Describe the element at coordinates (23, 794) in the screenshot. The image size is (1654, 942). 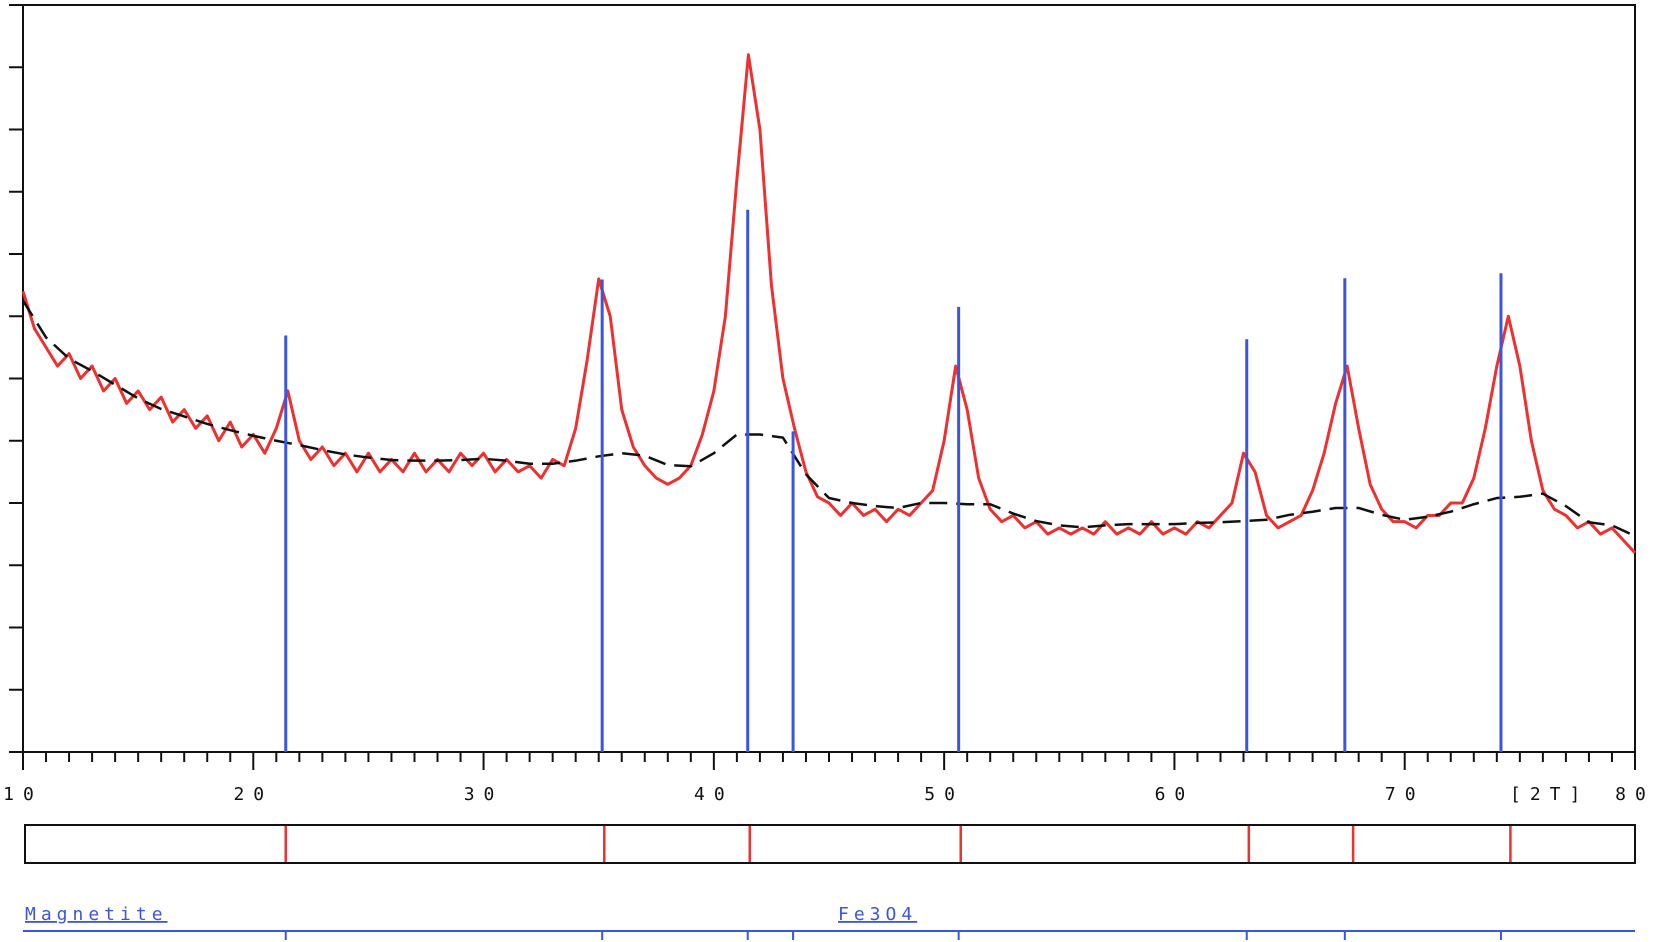
I see `x-tick-label: 10` at that location.